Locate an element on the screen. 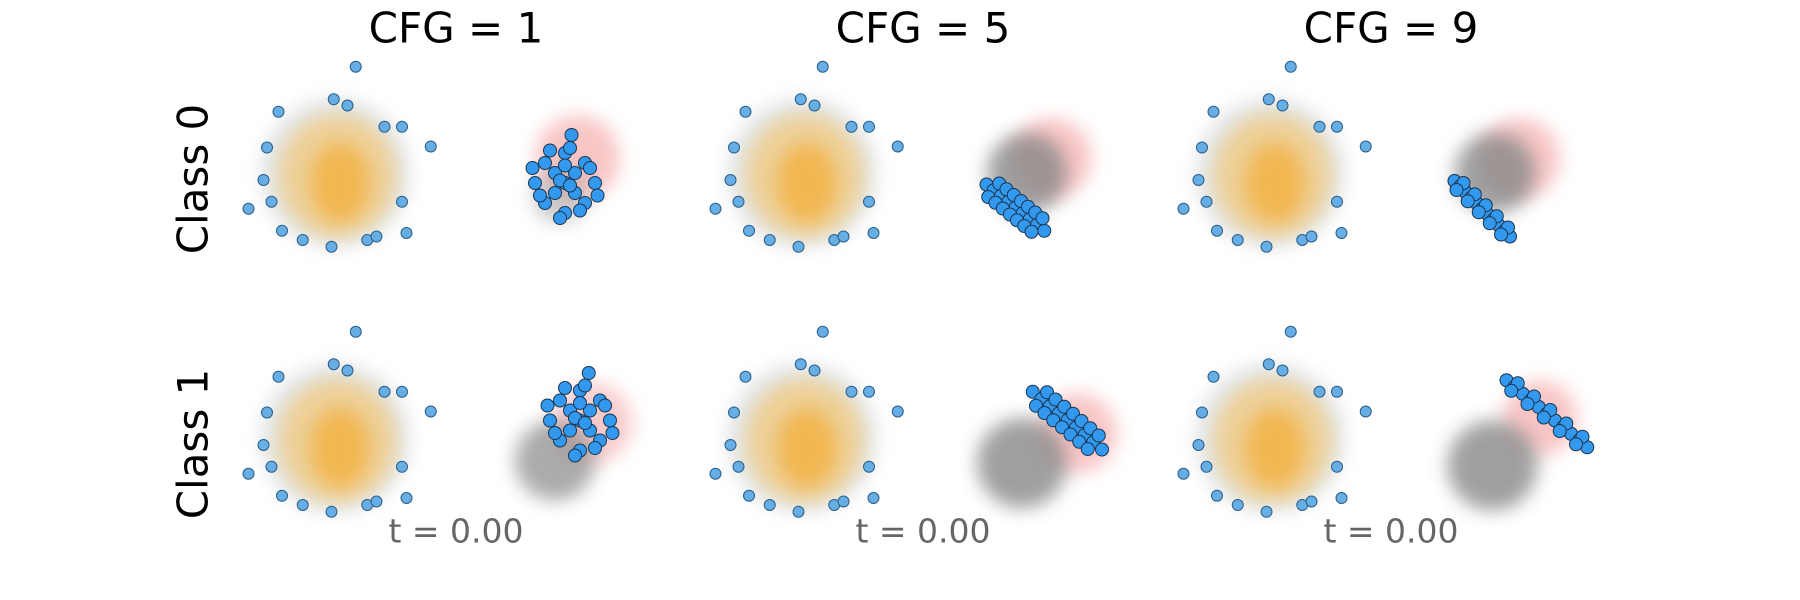 The width and height of the screenshot is (1800, 600). row-label: Class 0 is located at coordinates (193, 179).